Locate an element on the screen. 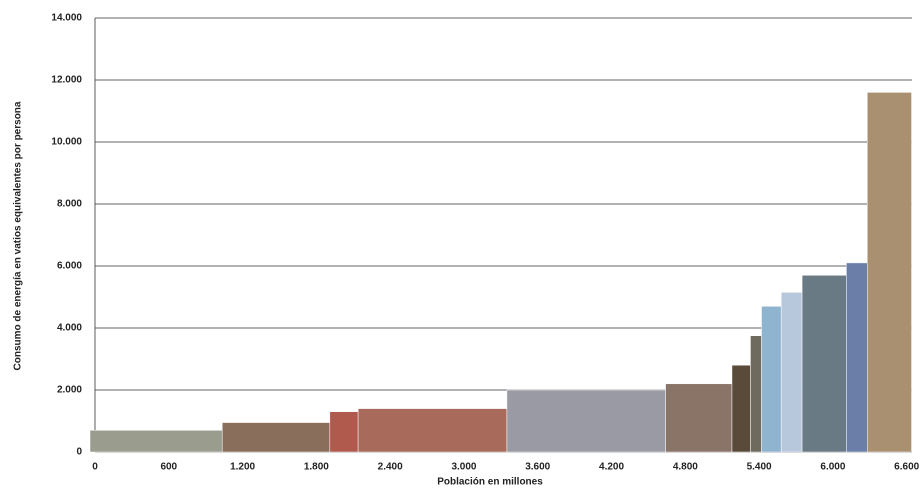 This screenshot has height=488, width=921. y-tick-label: 10.000 is located at coordinates (66, 142).